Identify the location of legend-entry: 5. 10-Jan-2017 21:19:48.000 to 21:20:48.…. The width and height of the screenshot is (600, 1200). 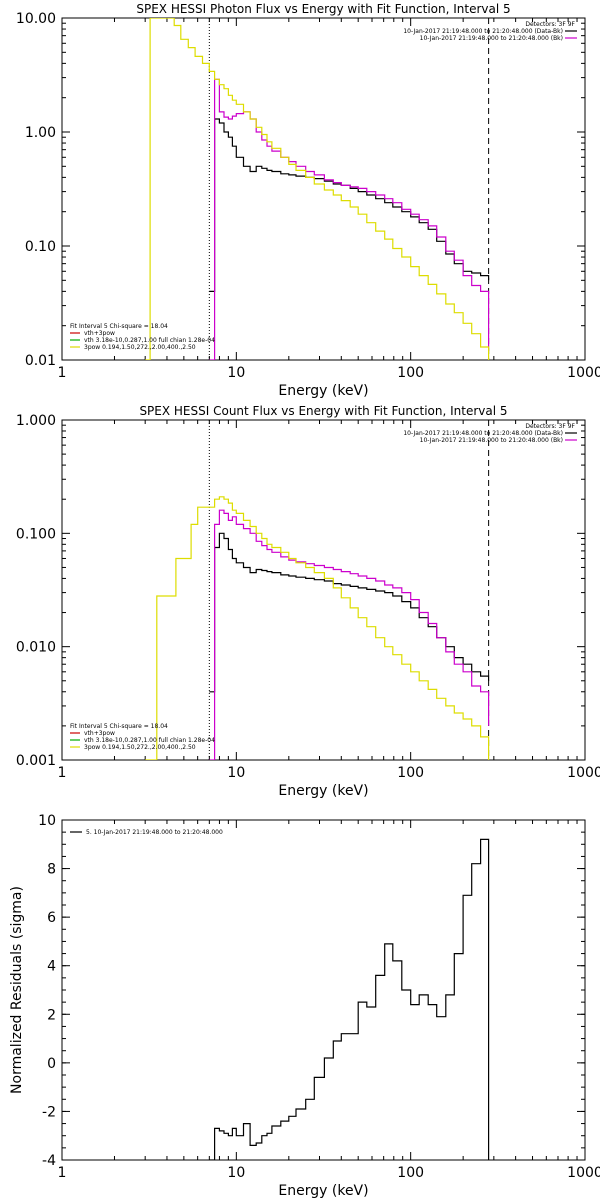
(154, 832).